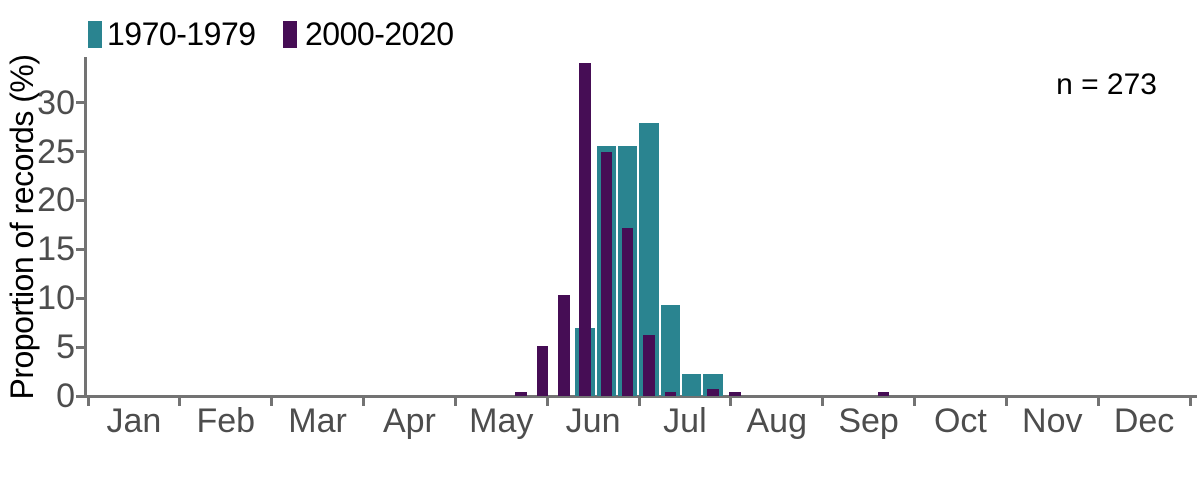  Describe the element at coordinates (777, 421) in the screenshot. I see `x-month-label: Aug` at that location.